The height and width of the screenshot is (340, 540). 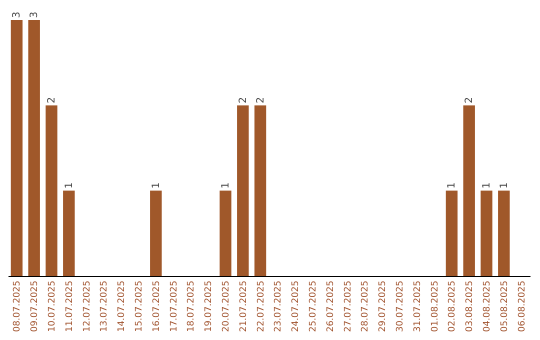 What do you see at coordinates (35, 306) in the screenshot?
I see `x-tick-label: 09.07.2025` at bounding box center [35, 306].